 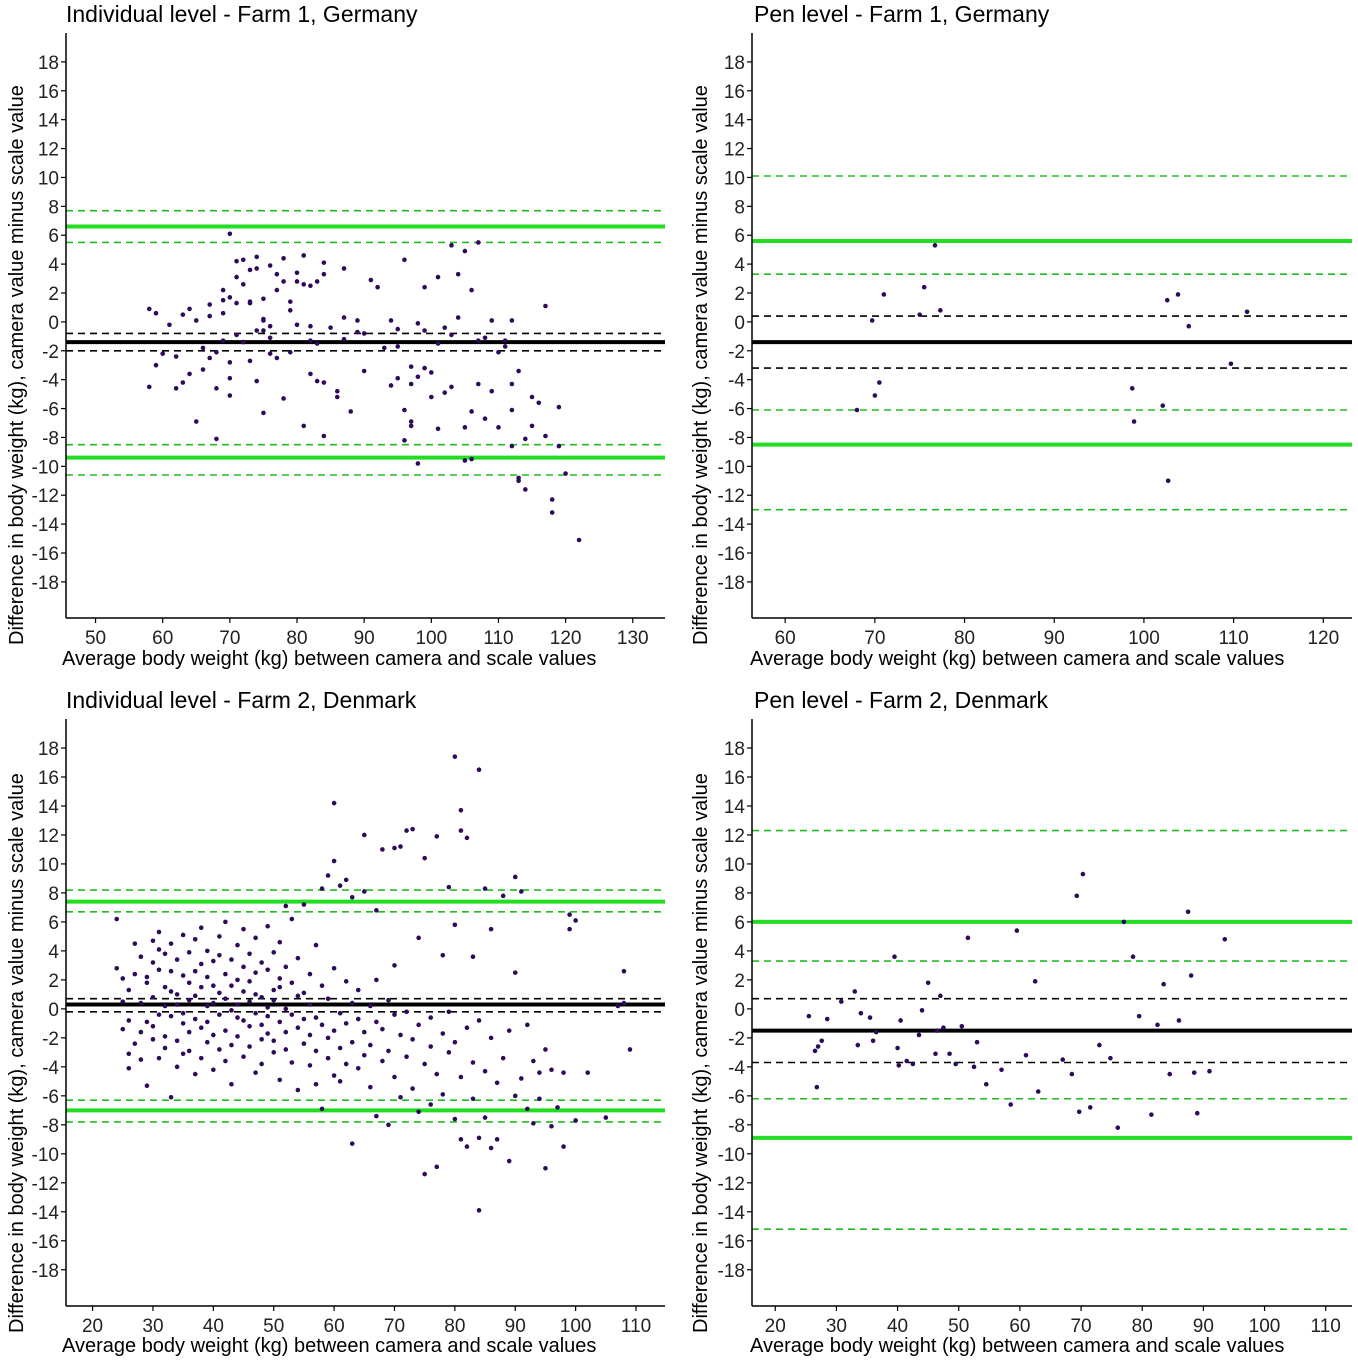 What do you see at coordinates (732, 1213) in the screenshot?
I see `y-tick-label: -14` at bounding box center [732, 1213].